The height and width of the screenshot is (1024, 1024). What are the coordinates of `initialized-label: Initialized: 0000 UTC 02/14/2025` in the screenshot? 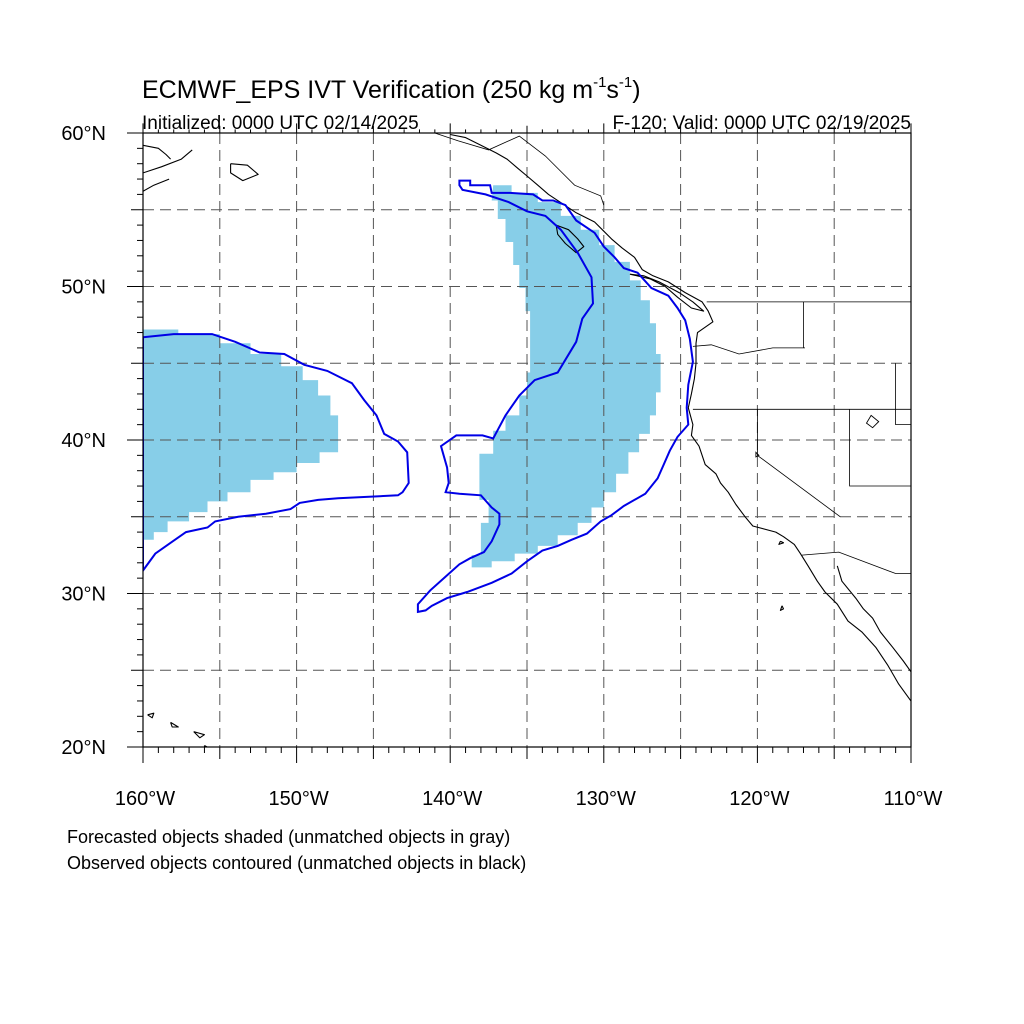 It's located at (280, 123).